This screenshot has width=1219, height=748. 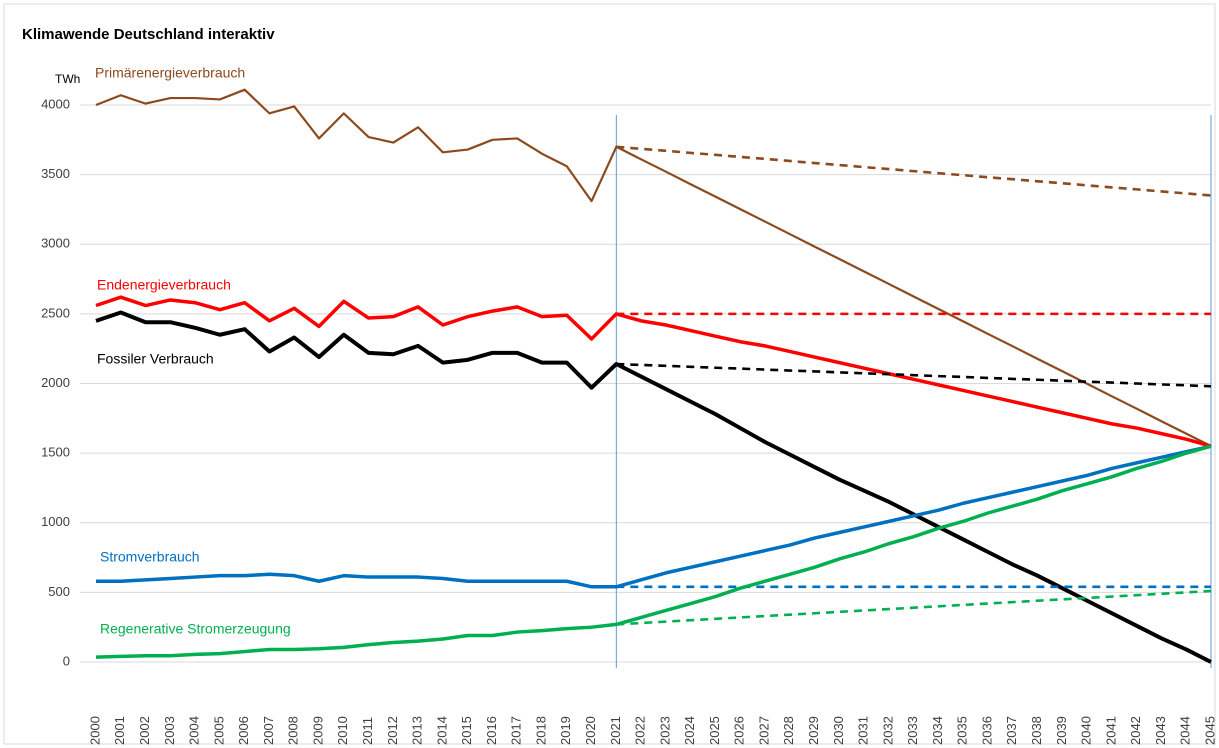 I want to click on x-tick-label: 2008, so click(x=293, y=730).